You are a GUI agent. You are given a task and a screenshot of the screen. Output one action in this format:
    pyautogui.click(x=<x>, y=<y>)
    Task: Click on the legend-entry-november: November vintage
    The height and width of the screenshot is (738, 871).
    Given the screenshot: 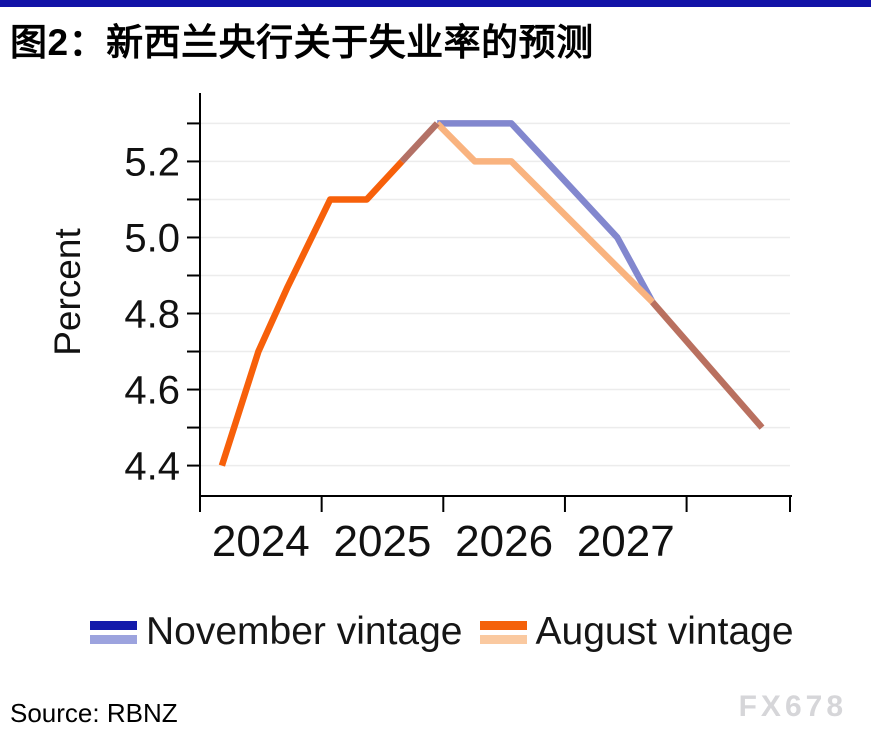 What is the action you would take?
    pyautogui.click(x=276, y=632)
    